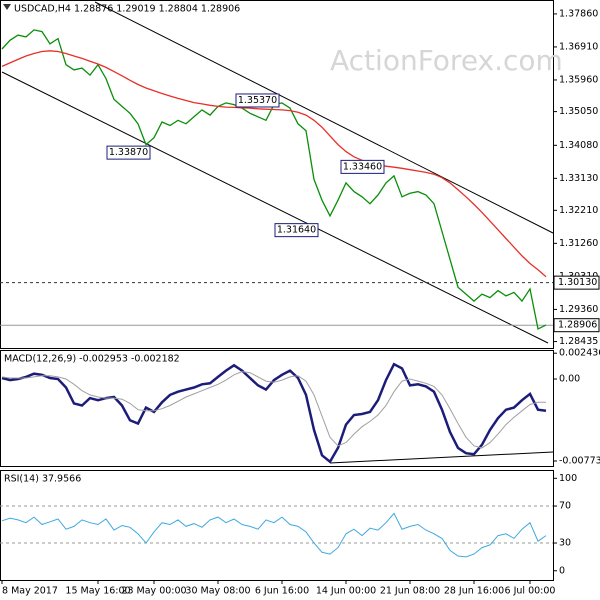  I want to click on price-label: 1.30130, so click(577, 282).